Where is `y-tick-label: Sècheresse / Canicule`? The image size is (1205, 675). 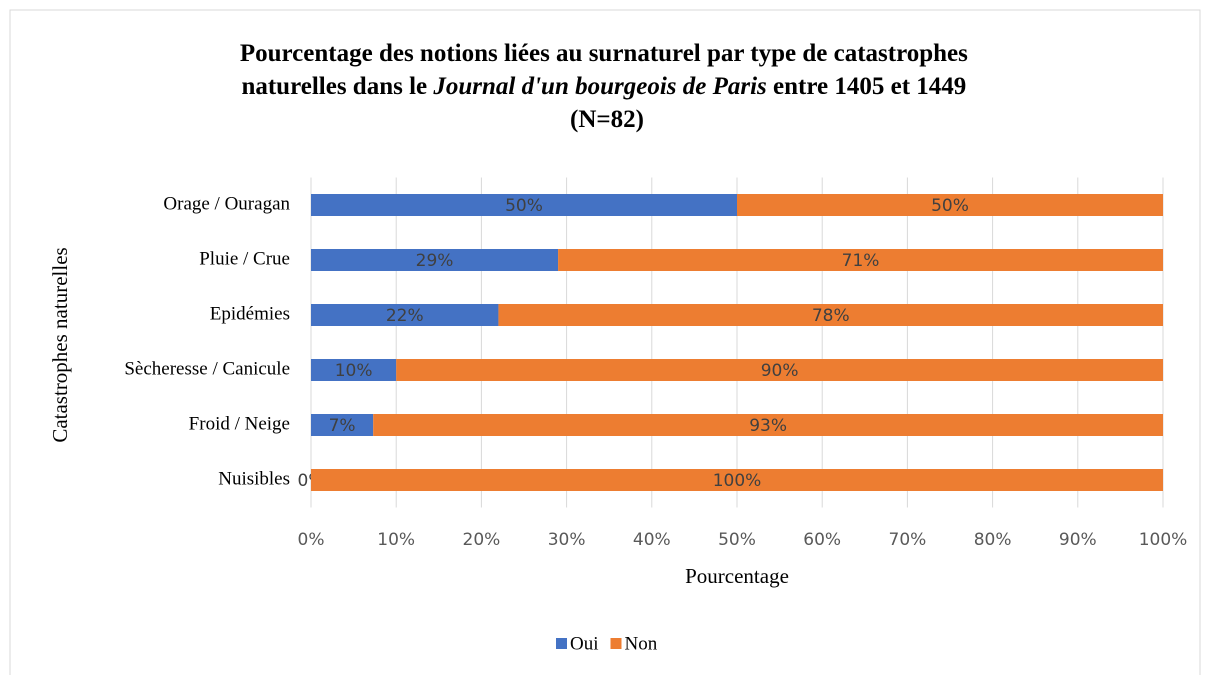 y-tick-label: Sècheresse / Canicule is located at coordinates (207, 368).